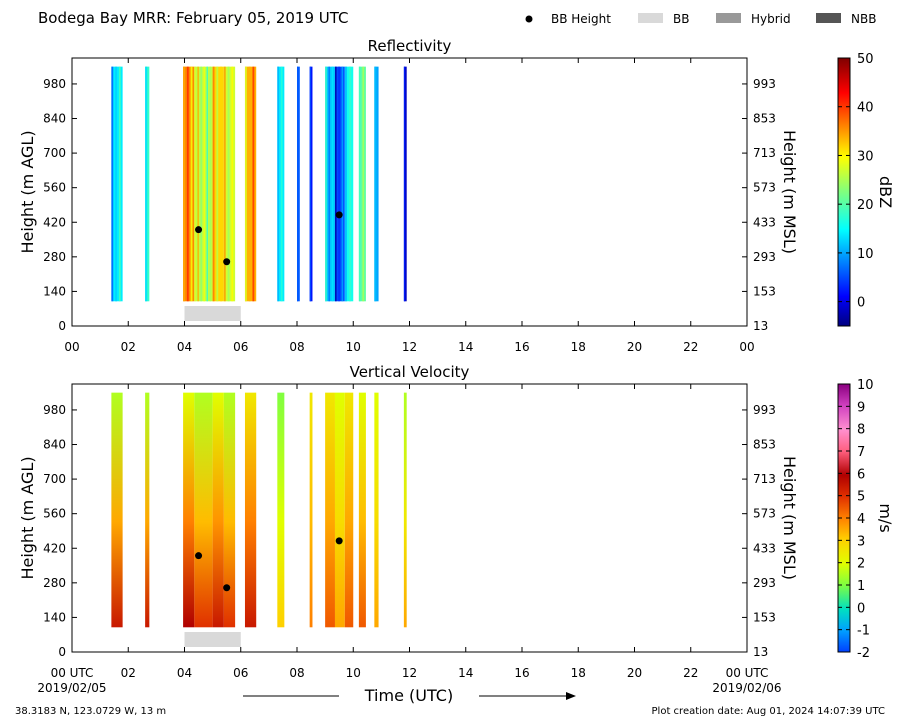 The image size is (900, 725). What do you see at coordinates (54, 119) in the screenshot?
I see `y-tick-label: 840` at bounding box center [54, 119].